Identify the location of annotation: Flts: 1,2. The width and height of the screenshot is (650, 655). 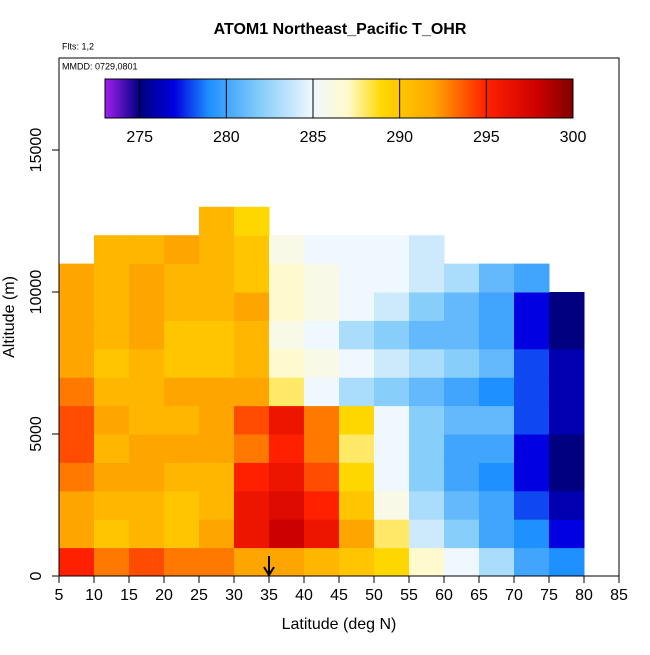
(78, 46).